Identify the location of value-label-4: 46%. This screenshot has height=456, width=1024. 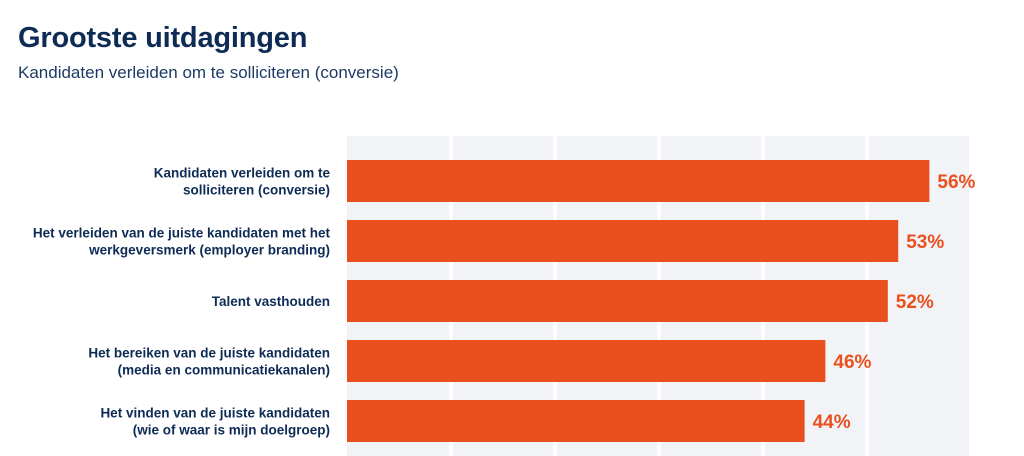
(852, 362).